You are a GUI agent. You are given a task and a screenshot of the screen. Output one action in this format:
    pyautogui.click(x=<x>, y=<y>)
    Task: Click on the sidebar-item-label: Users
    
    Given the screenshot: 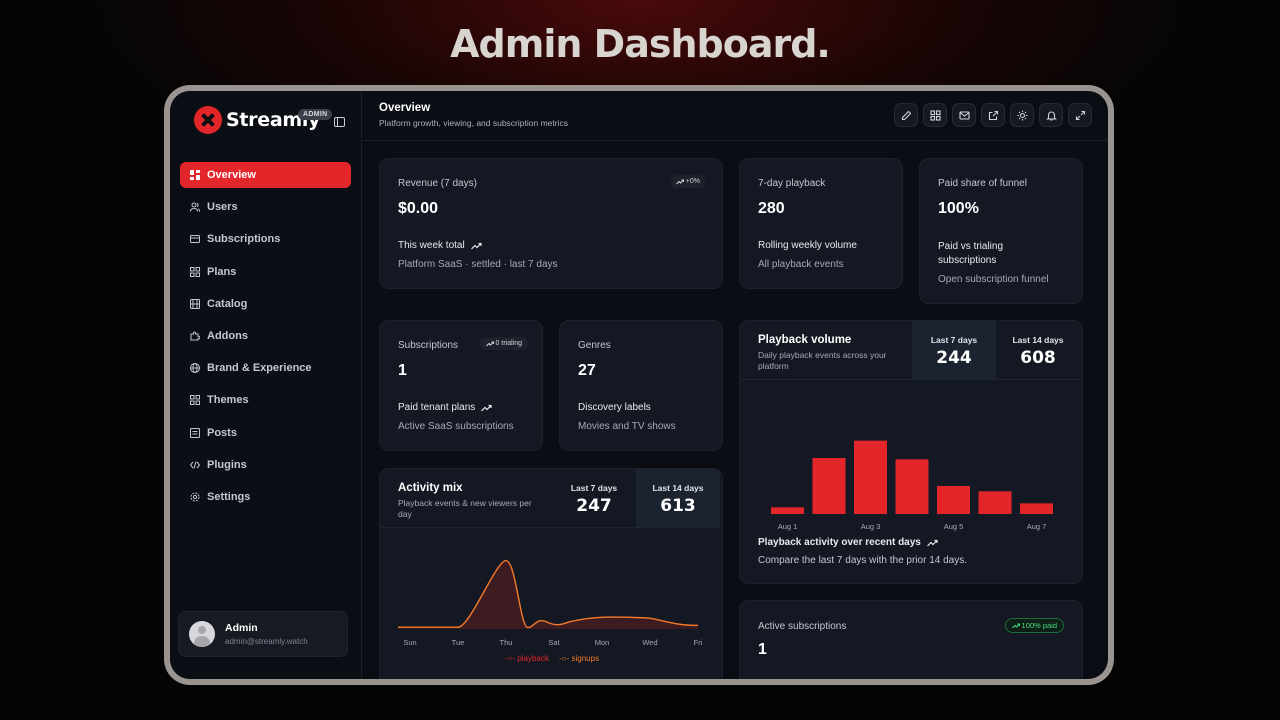 What is the action you would take?
    pyautogui.click(x=222, y=207)
    